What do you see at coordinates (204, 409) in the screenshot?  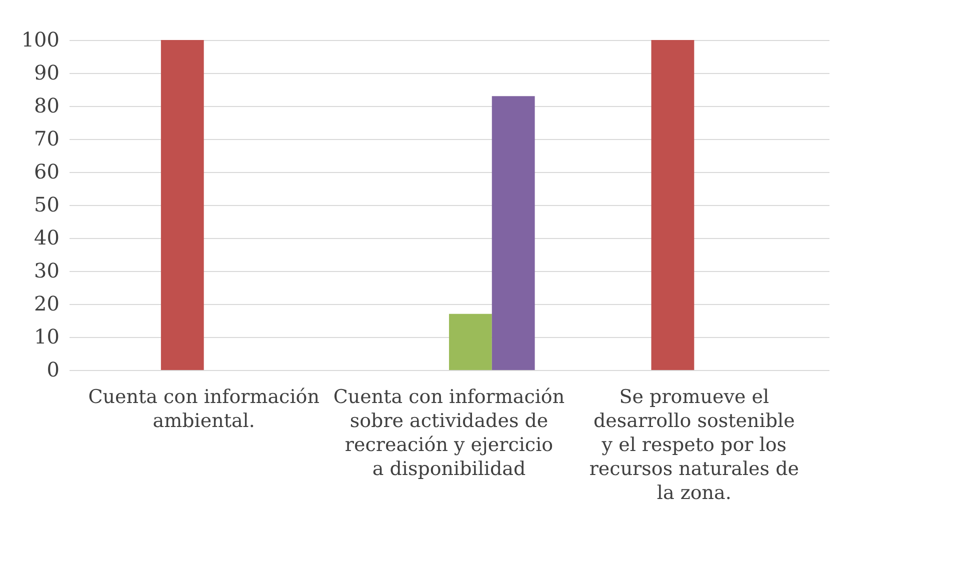 I see `x-tick-label: Cuenta con información ambiental.` at bounding box center [204, 409].